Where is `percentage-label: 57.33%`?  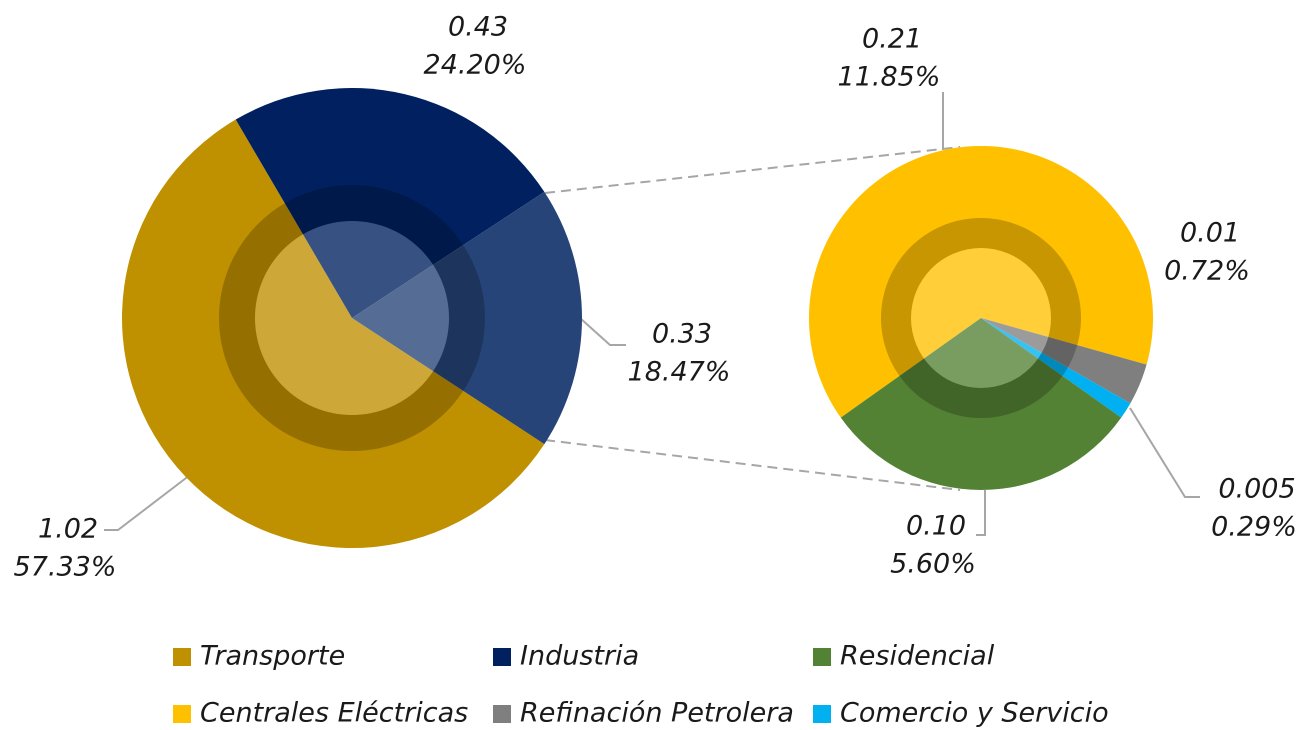 percentage-label: 57.33% is located at coordinates (65, 567).